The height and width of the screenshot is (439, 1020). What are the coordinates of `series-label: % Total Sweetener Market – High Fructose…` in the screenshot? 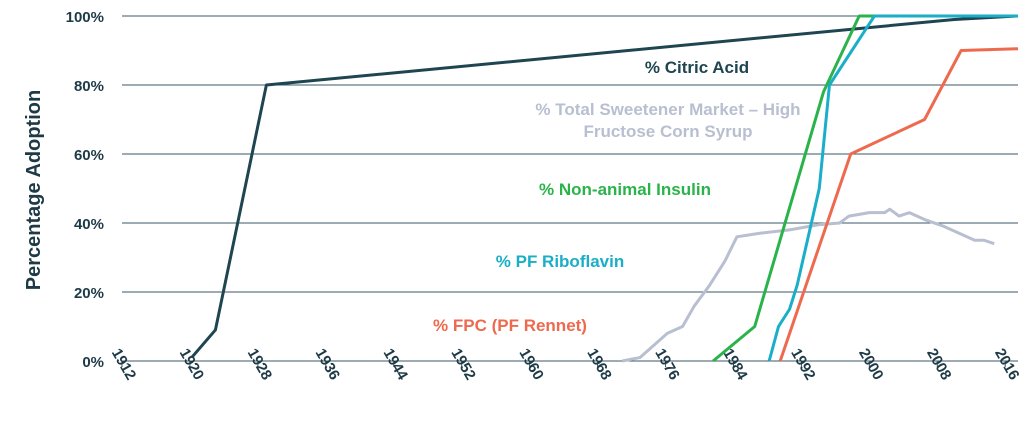 It's located at (668, 120).